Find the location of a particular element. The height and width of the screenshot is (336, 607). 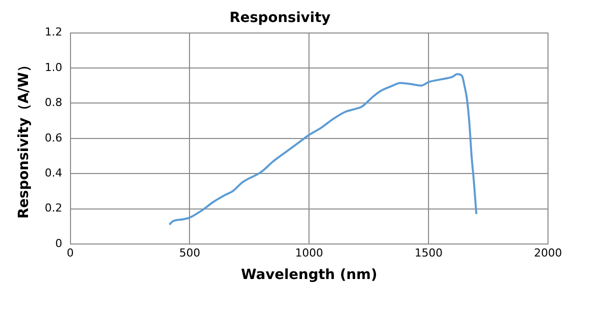

x-tick-label: 2000 is located at coordinates (548, 253).